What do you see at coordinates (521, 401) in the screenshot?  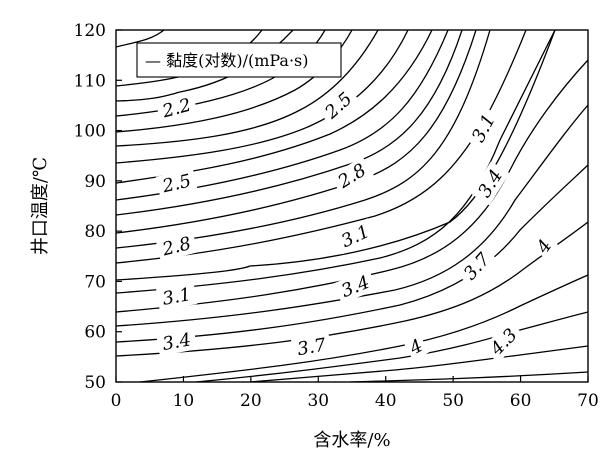 I see `x-tick-label: 60` at bounding box center [521, 401].